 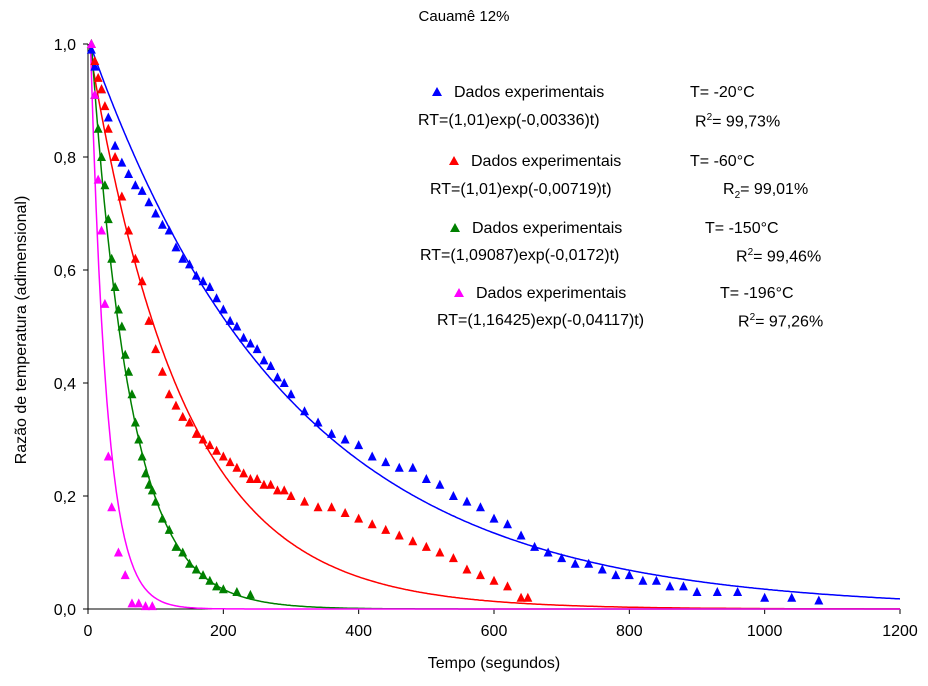 I want to click on r2-value: = 97,26%, so click(x=789, y=322).